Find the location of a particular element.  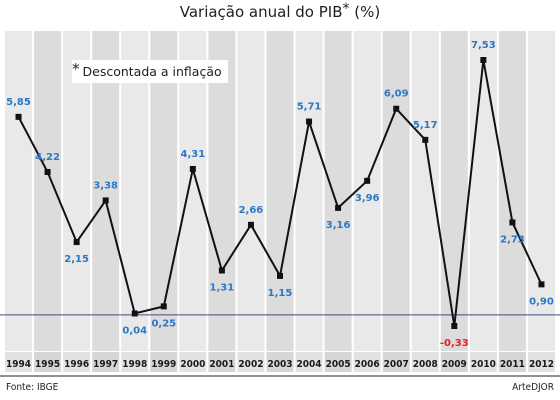

source-label: Fonte: IBGE is located at coordinates (32, 387).